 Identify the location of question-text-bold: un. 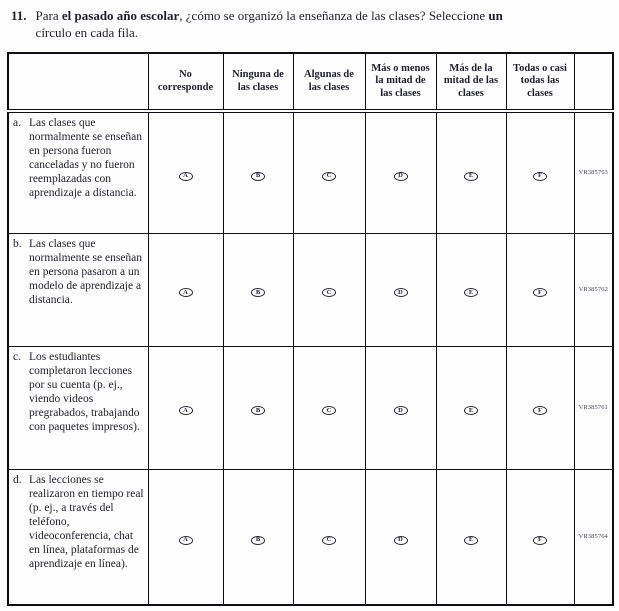
(495, 15).